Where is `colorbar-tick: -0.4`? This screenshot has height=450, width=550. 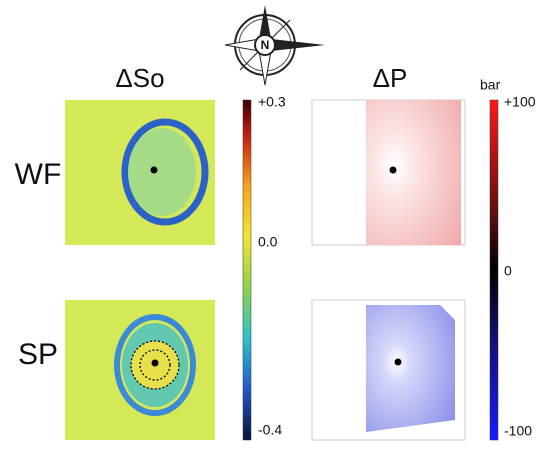
colorbar-tick: -0.4 is located at coordinates (270, 430).